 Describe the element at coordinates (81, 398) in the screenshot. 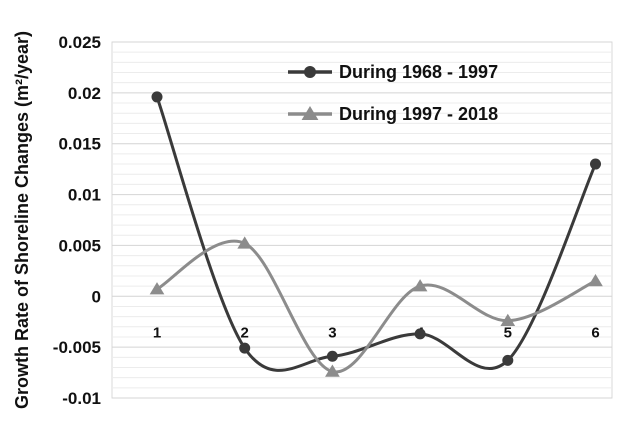

I see `y-tick-label: -0.01` at that location.